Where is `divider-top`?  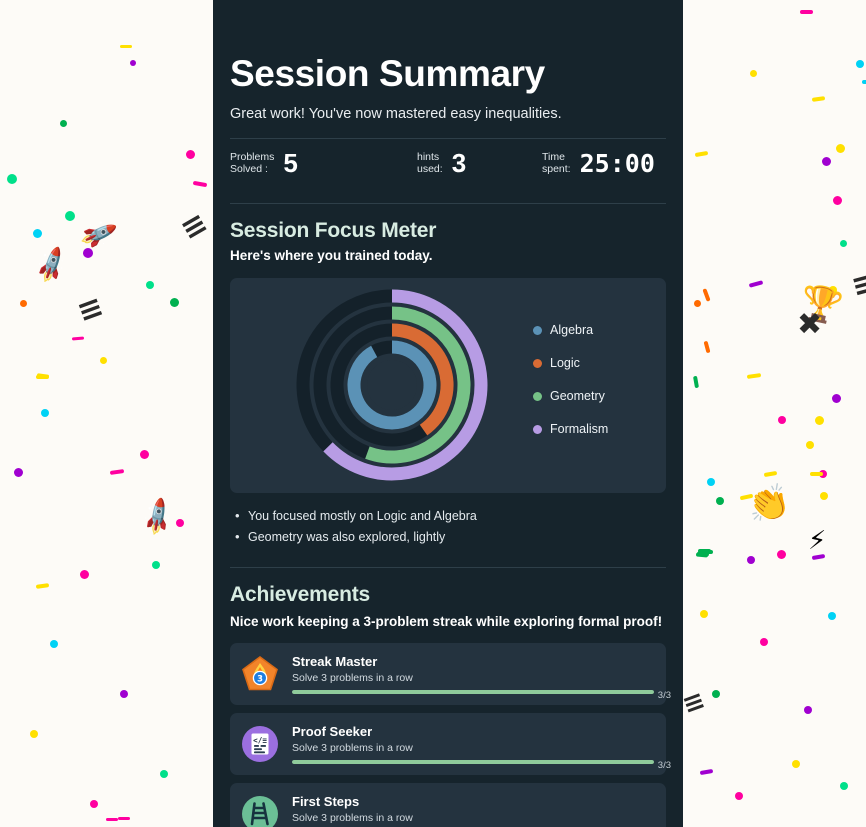 divider-top is located at coordinates (448, 138).